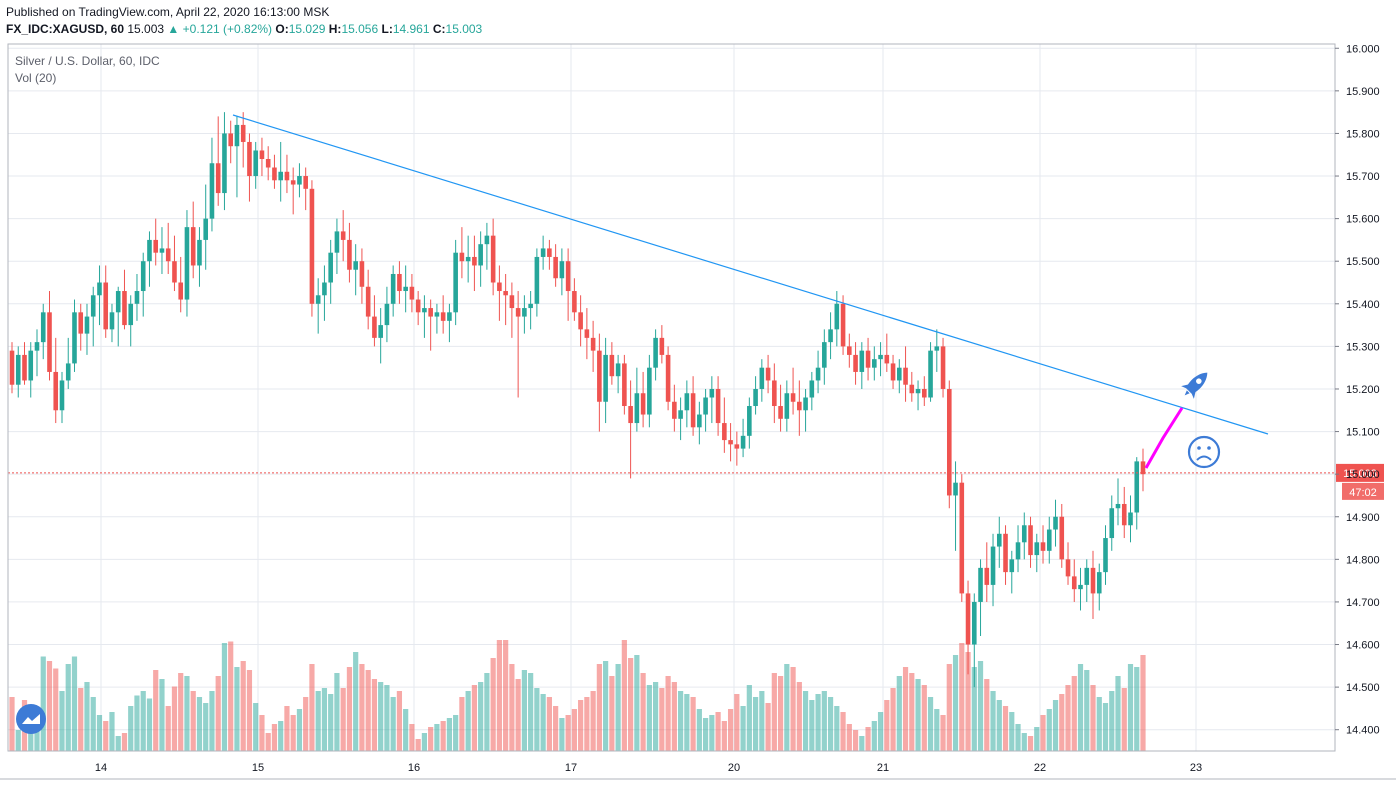 The height and width of the screenshot is (786, 1396). What do you see at coordinates (65, 29) in the screenshot?
I see `symbol-label: FX_IDC:XAGUSD, 60` at bounding box center [65, 29].